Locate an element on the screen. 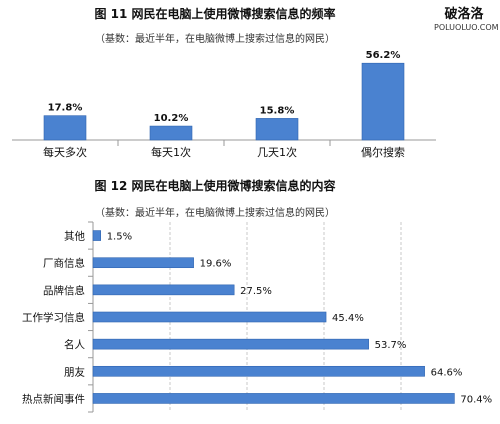 The width and height of the screenshot is (500, 424). chart2-value-label: 19.6% is located at coordinates (216, 264).